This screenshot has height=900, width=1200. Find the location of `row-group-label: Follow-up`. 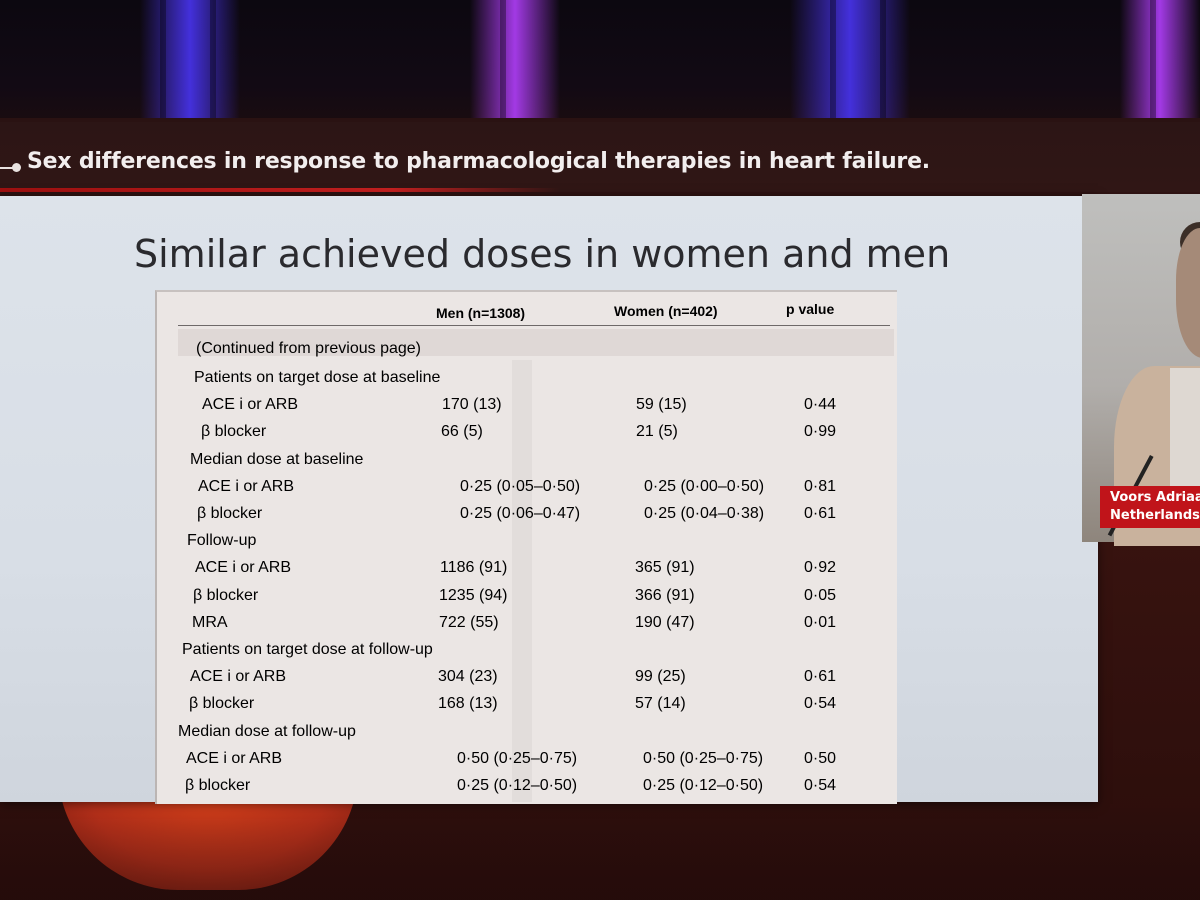

row-group-label: Follow-up is located at coordinates (222, 540).